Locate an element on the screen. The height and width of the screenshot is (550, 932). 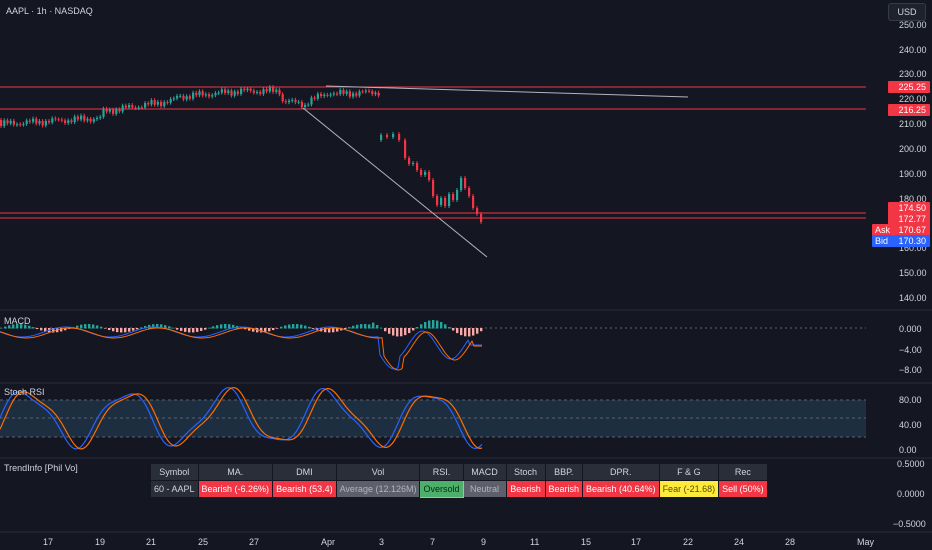
header-cell: RSI. is located at coordinates (441, 472).